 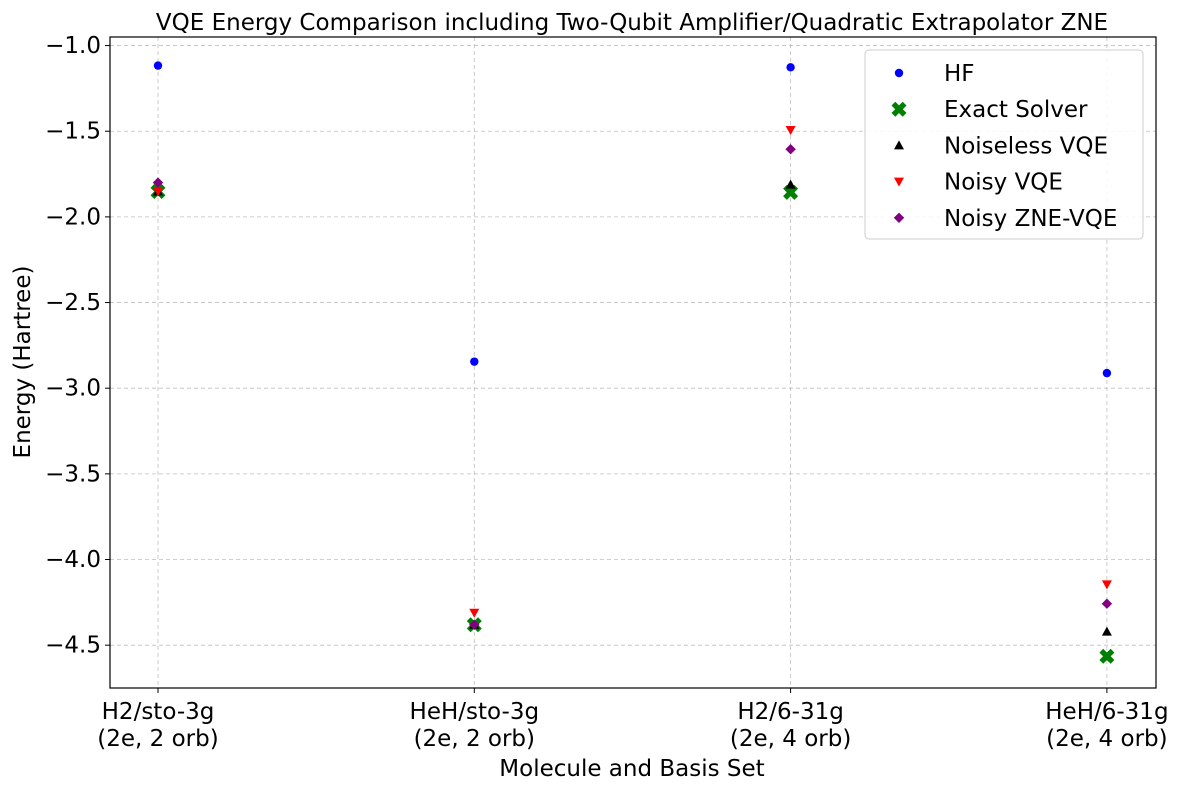 What do you see at coordinates (73, 303) in the screenshot?
I see `y-tick-label: −2.5` at bounding box center [73, 303].